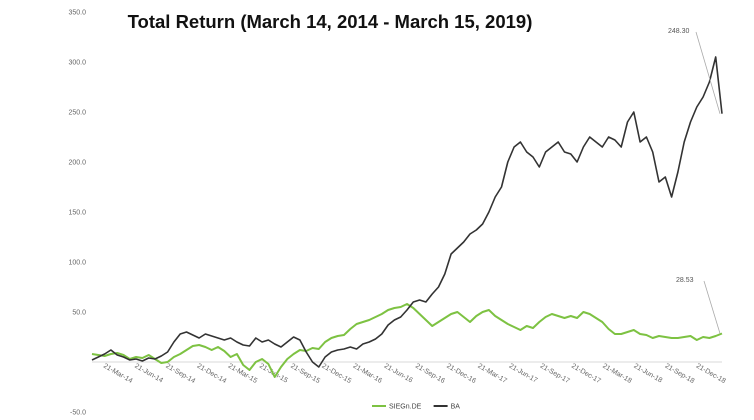 The width and height of the screenshot is (754, 420). I want to click on legend-label: BA, so click(456, 407).